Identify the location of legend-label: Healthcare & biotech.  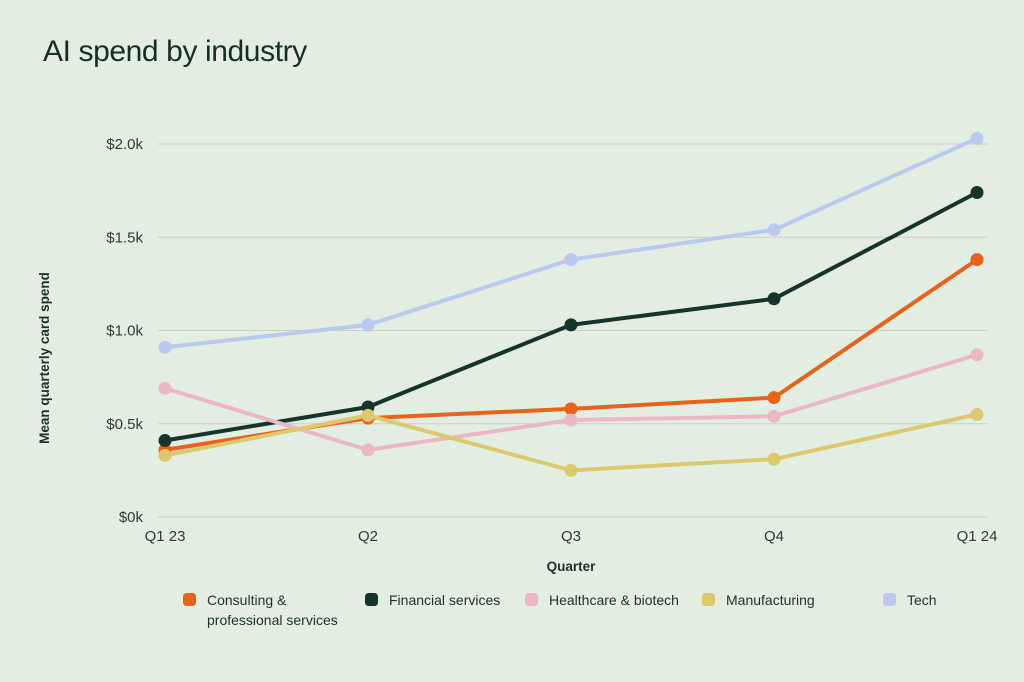
(614, 600).